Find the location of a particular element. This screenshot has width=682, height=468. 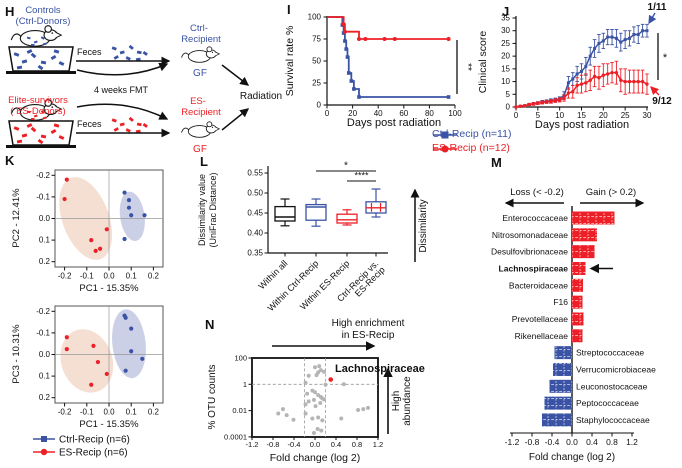

fmt-duration-label: 4 weeks FMT is located at coordinates (121, 90).